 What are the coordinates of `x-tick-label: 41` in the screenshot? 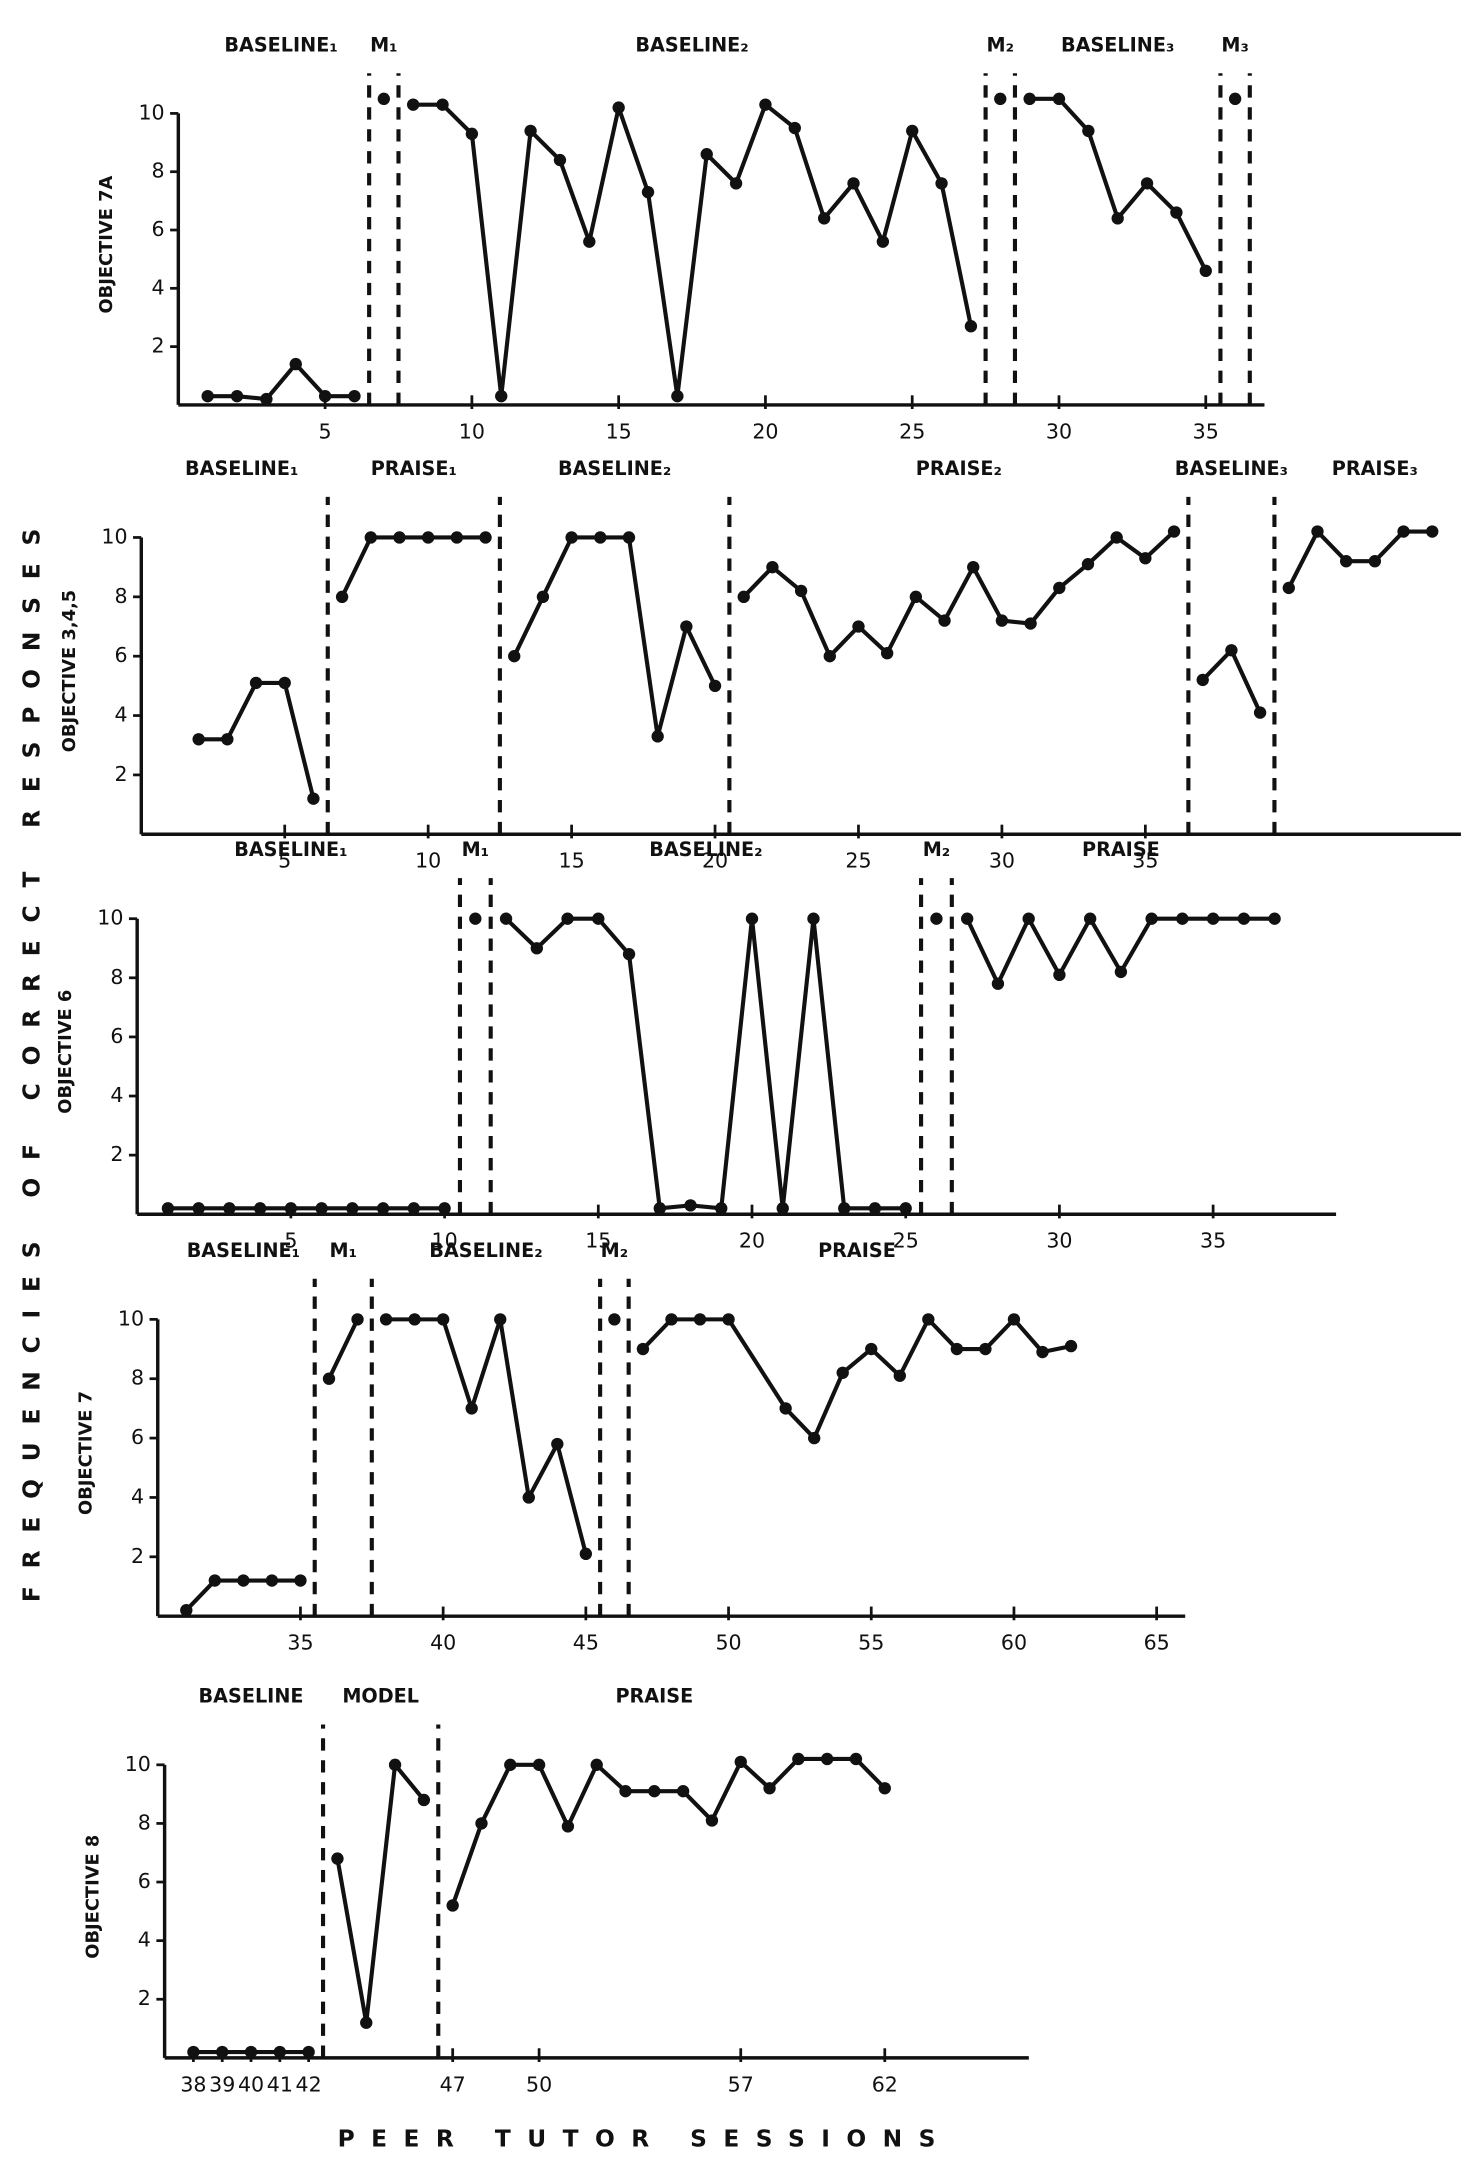 It's located at (280, 2084).